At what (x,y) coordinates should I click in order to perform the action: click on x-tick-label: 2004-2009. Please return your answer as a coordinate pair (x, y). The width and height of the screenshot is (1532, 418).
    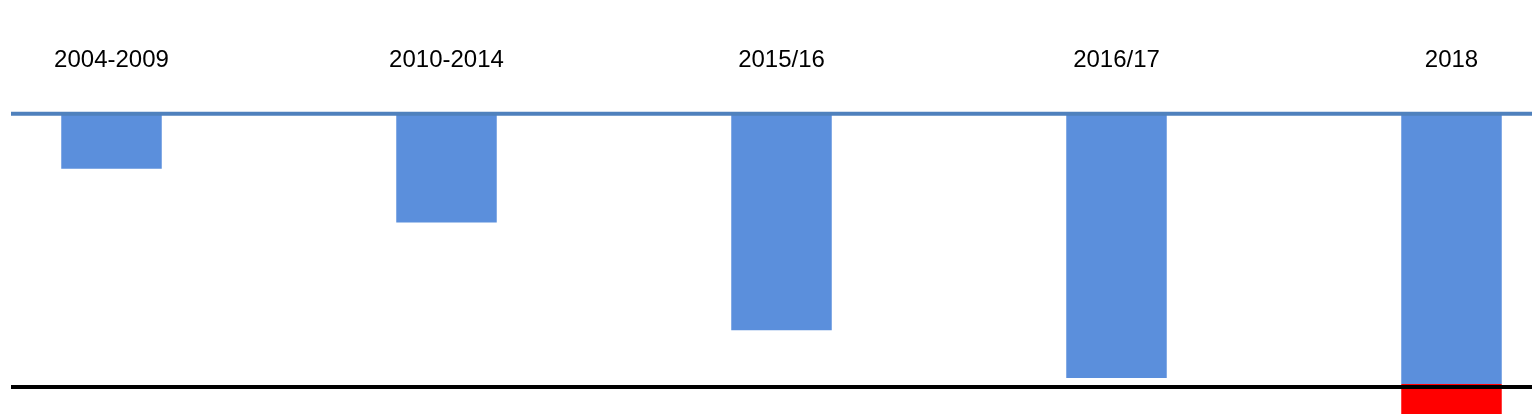
    Looking at the image, I should click on (111, 59).